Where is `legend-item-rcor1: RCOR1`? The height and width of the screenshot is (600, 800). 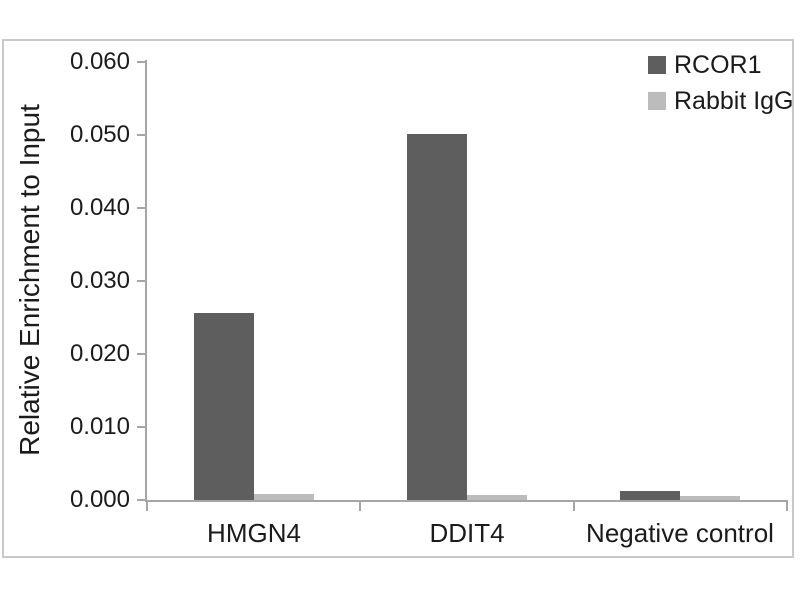 legend-item-rcor1: RCOR1 is located at coordinates (705, 64).